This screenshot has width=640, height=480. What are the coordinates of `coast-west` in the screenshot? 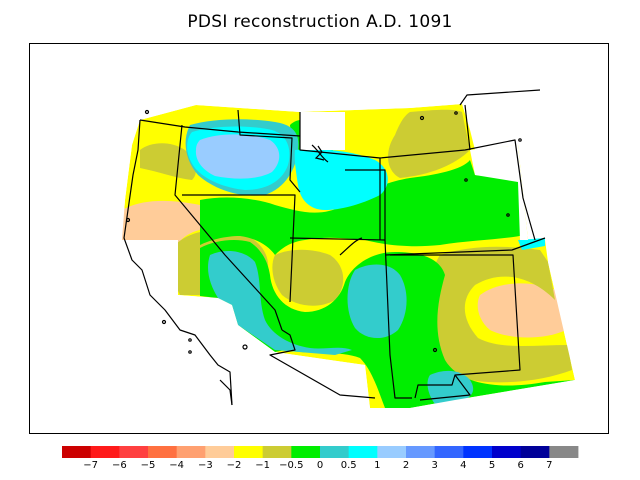 It's located at (178, 262).